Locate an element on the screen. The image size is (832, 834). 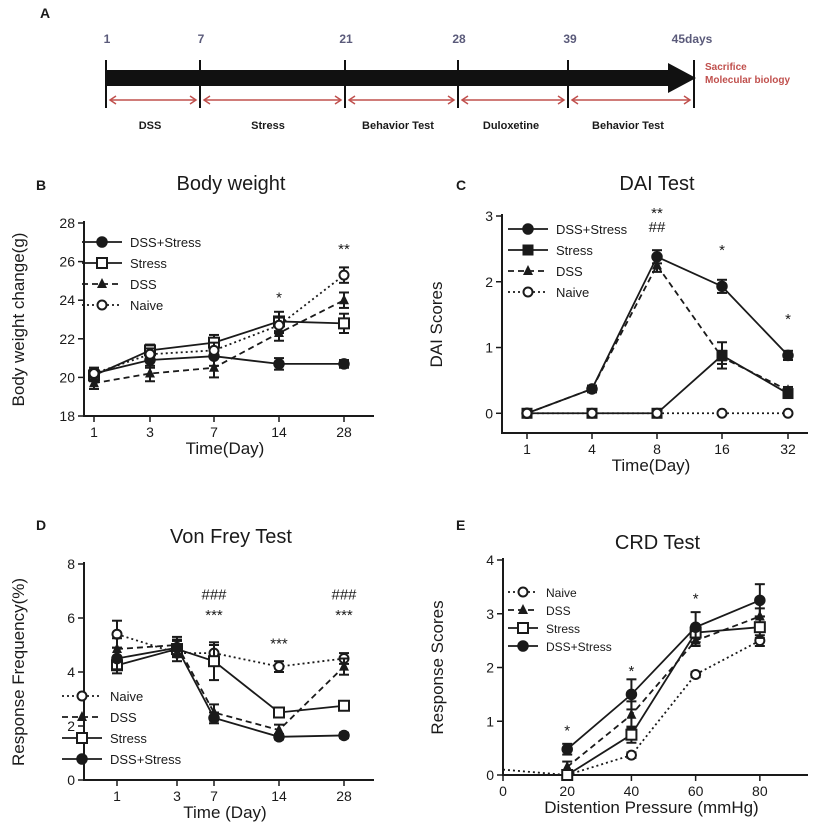
series-dss-stress is located at coordinates (663, 669).